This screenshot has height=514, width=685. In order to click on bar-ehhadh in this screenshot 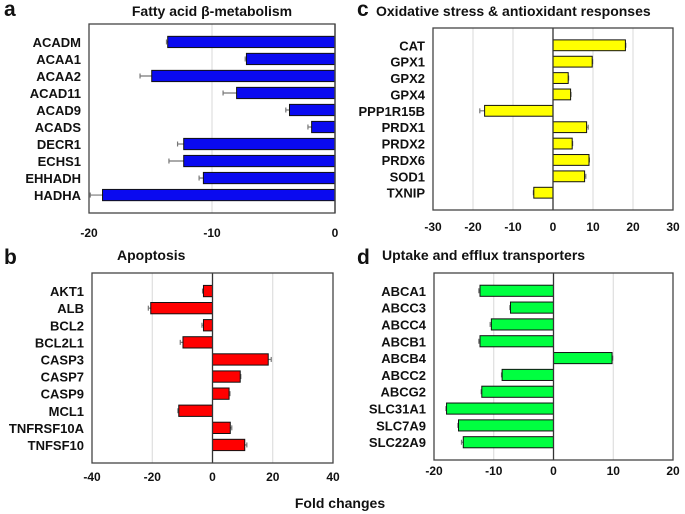, I will do `click(269, 178)`.